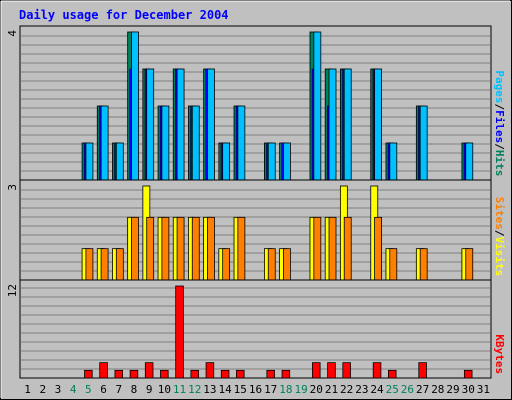  What do you see at coordinates (346, 389) in the screenshot?
I see `x-tick-label: 22` at bounding box center [346, 389].